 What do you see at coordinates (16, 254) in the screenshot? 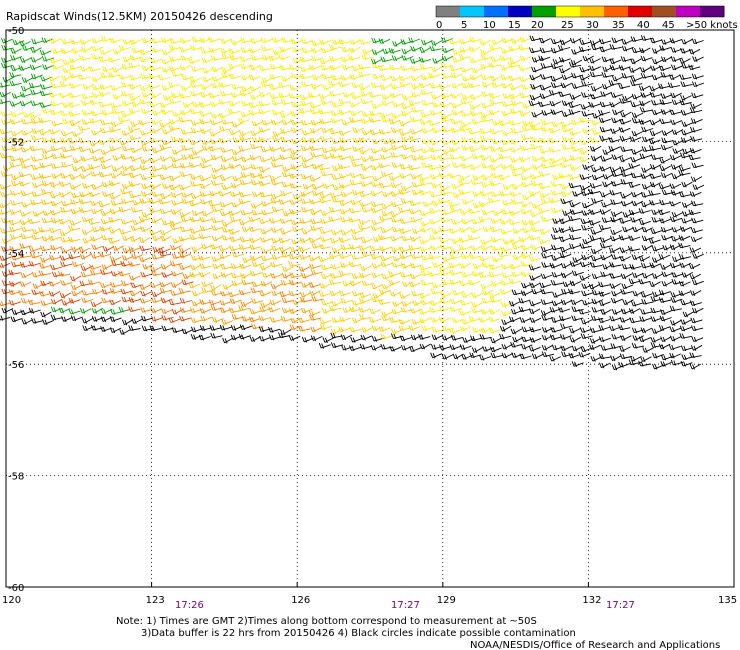
I see `lat-label: -54` at bounding box center [16, 254].